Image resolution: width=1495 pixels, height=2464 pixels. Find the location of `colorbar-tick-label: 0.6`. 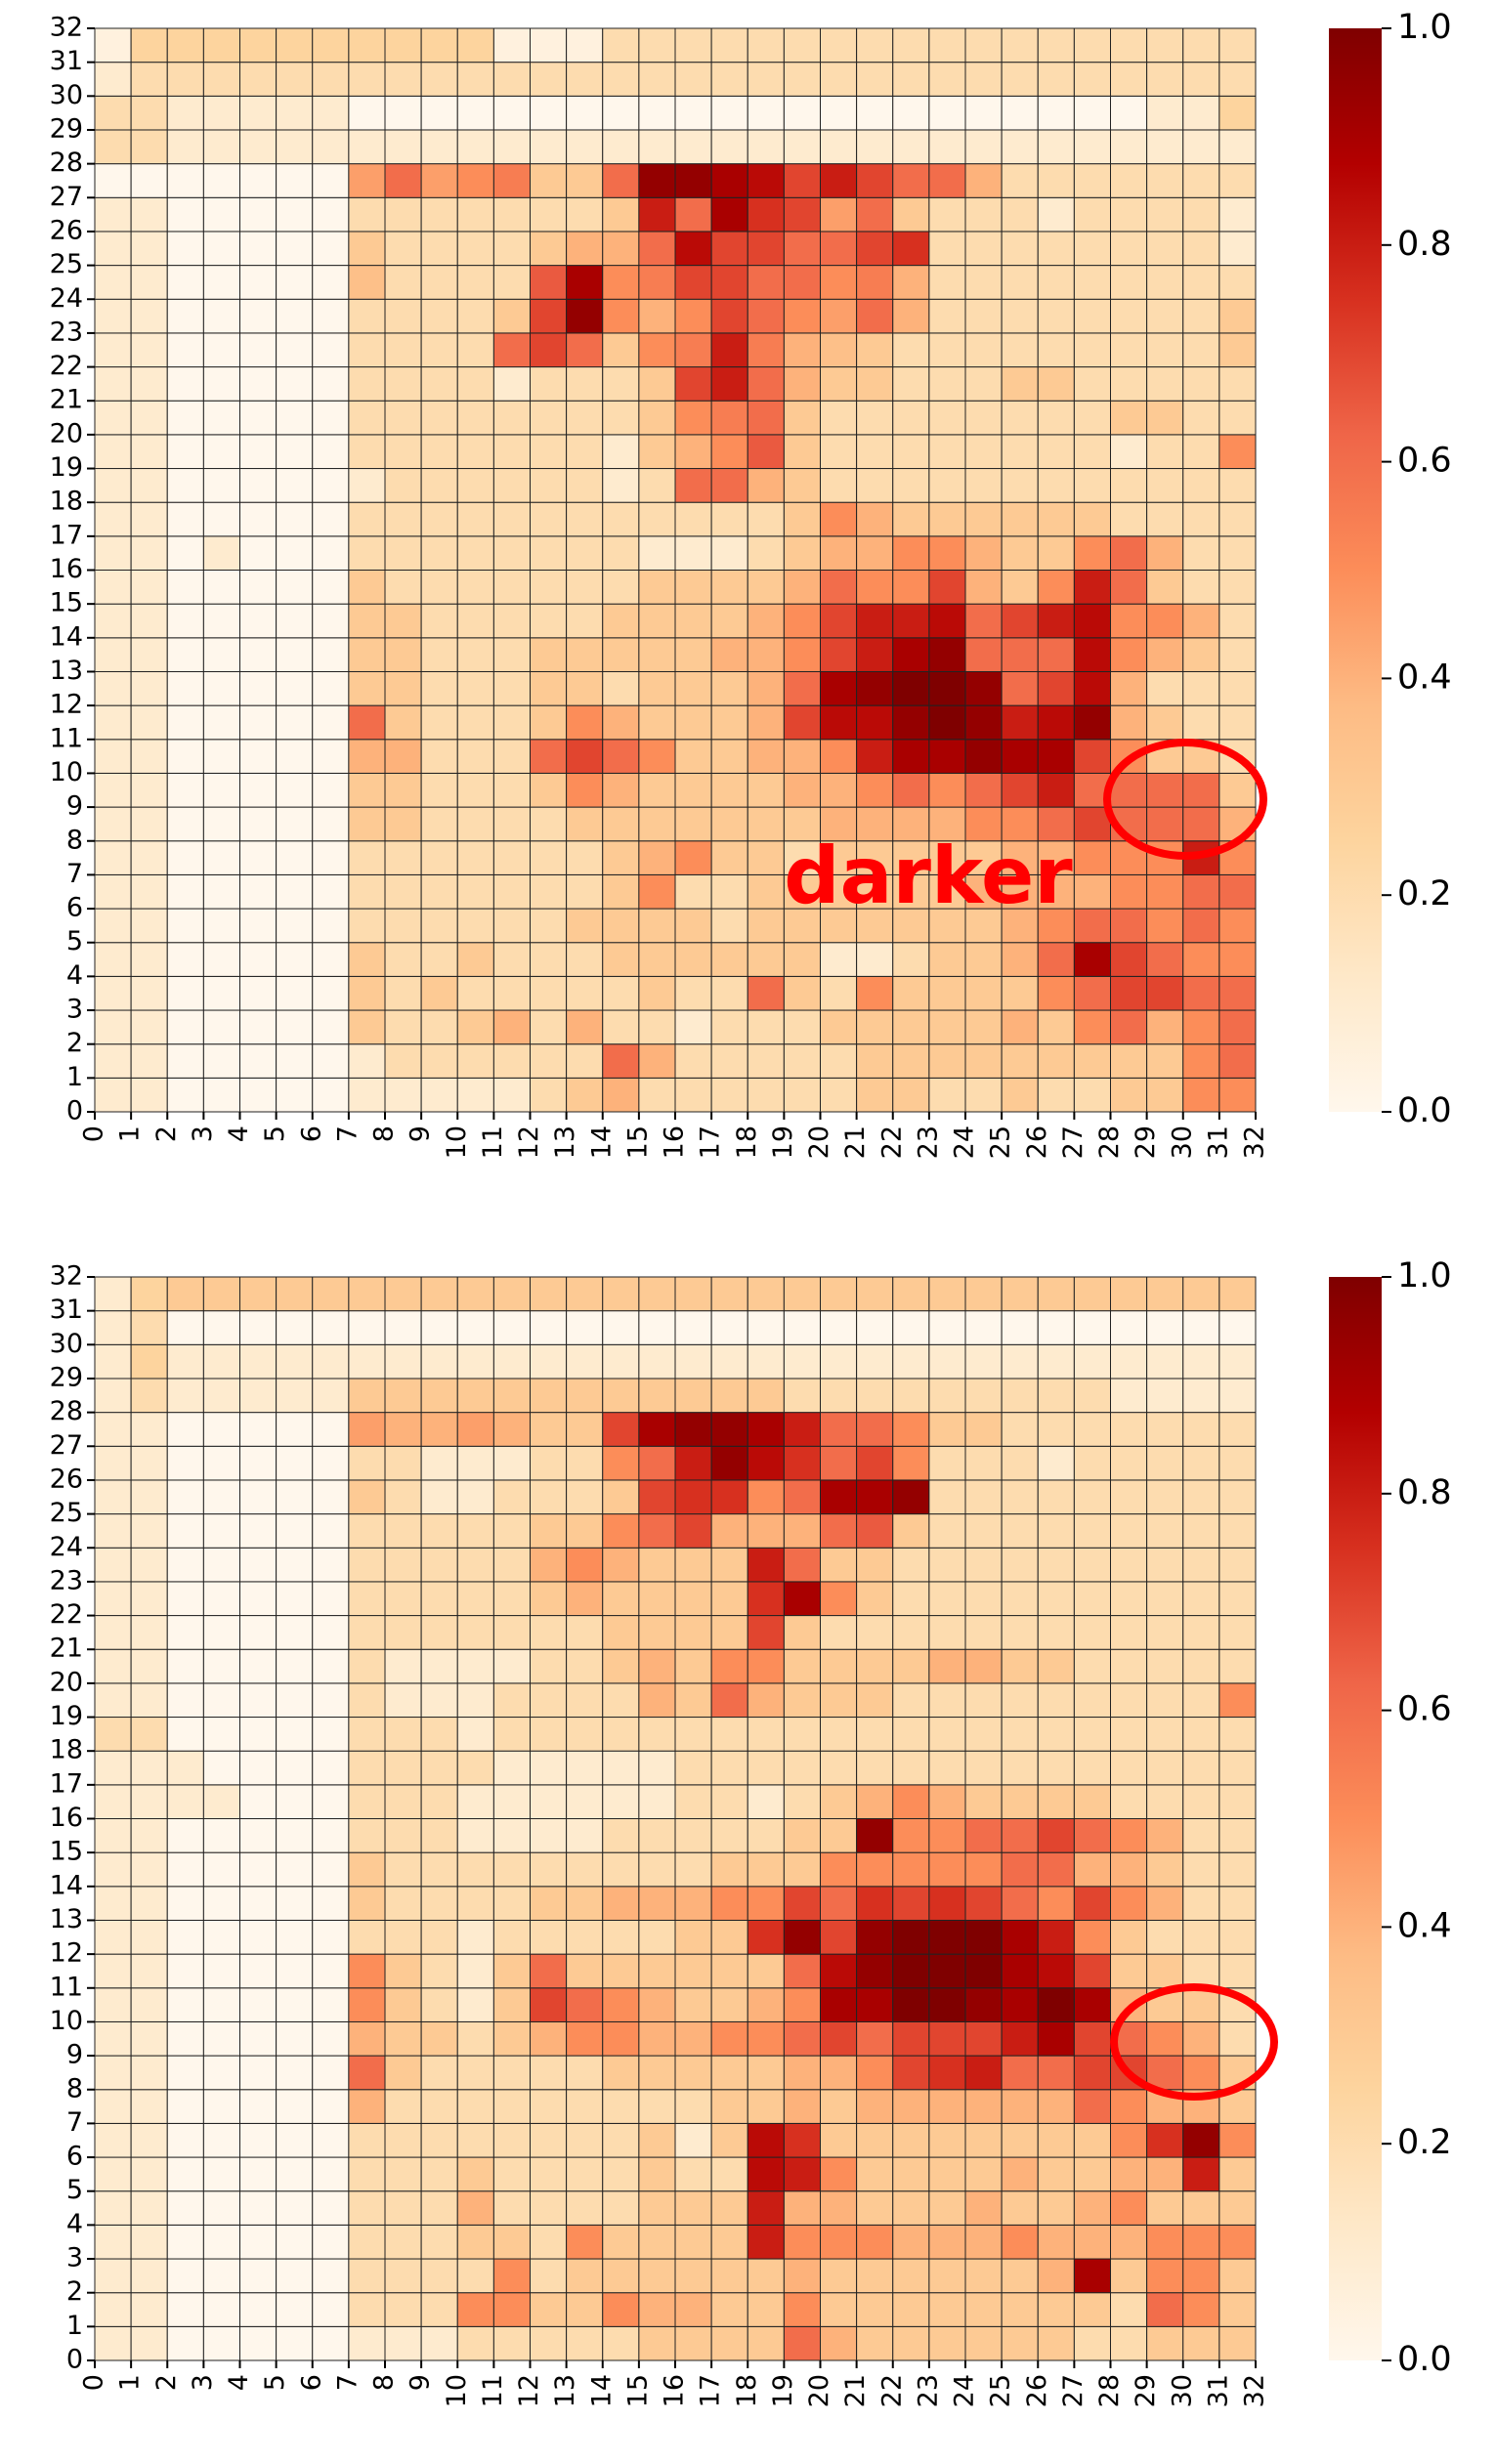

colorbar-tick-label: 0.6 is located at coordinates (1424, 462).